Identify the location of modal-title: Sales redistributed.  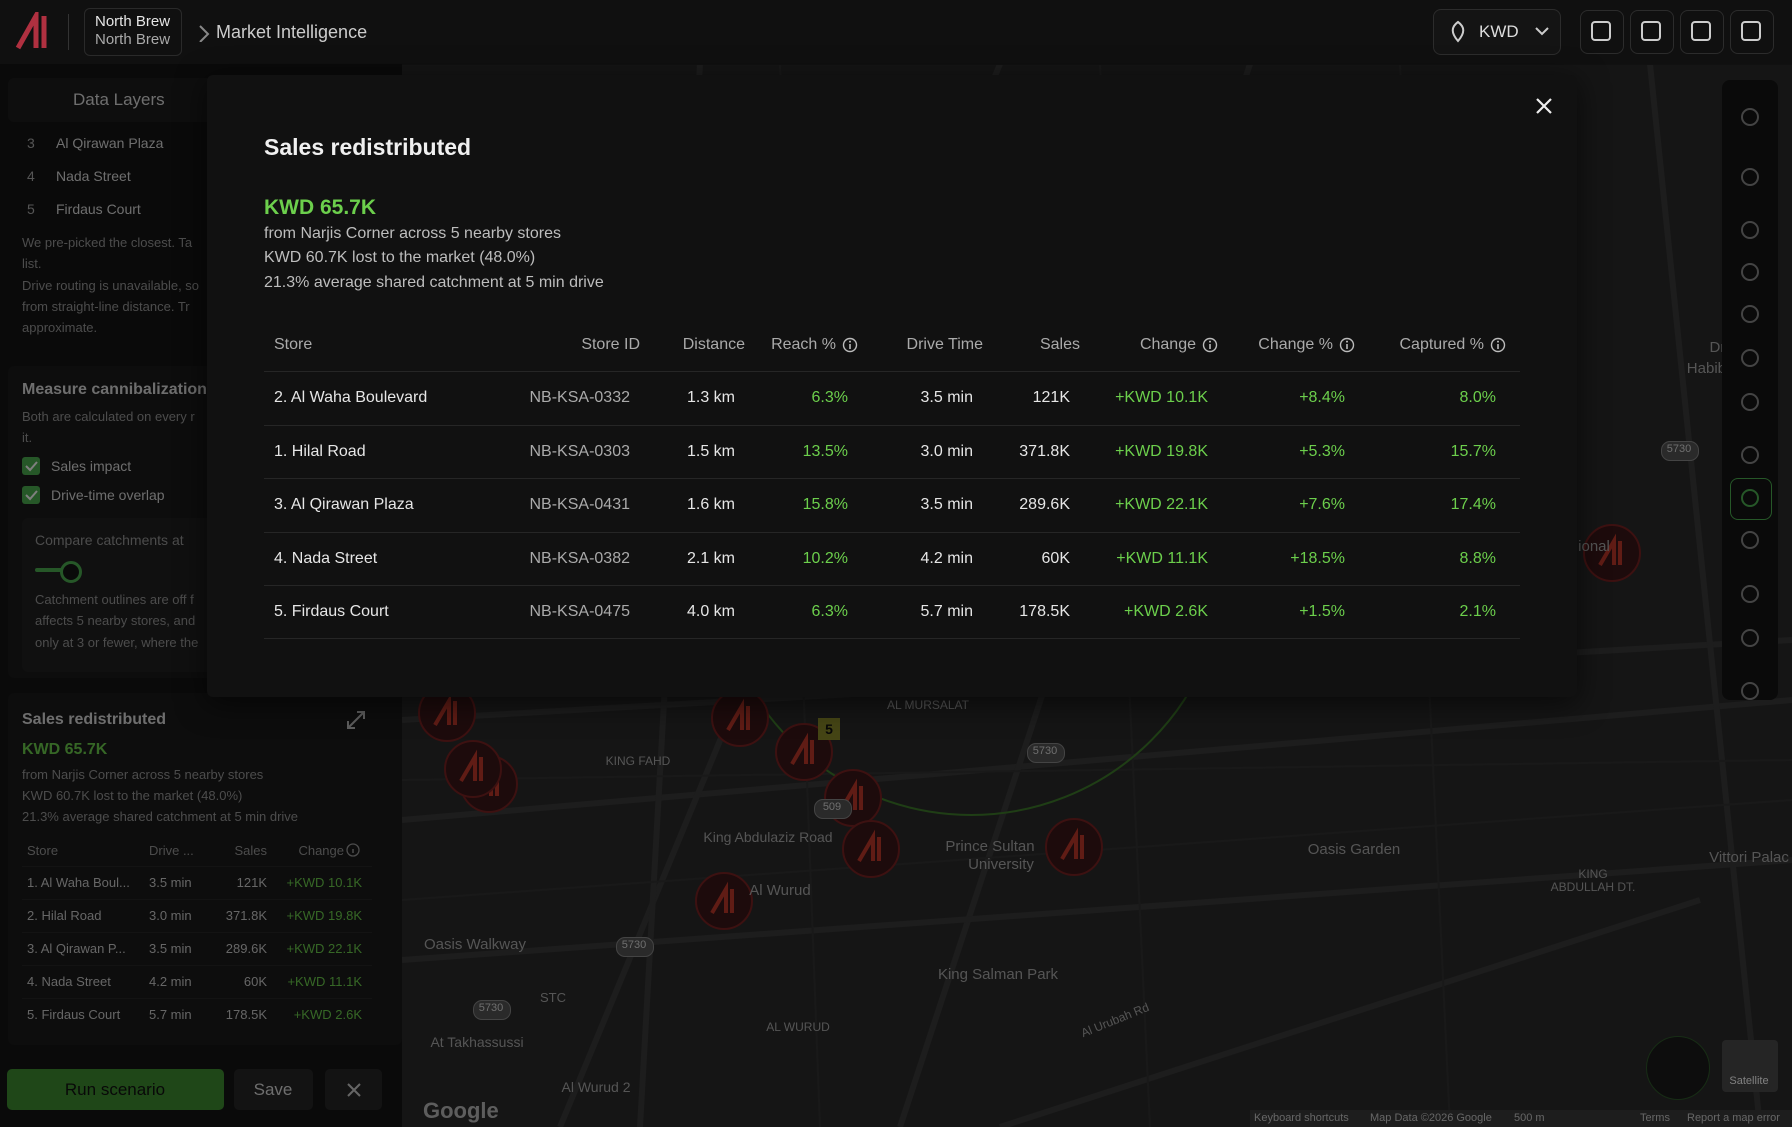
(368, 147).